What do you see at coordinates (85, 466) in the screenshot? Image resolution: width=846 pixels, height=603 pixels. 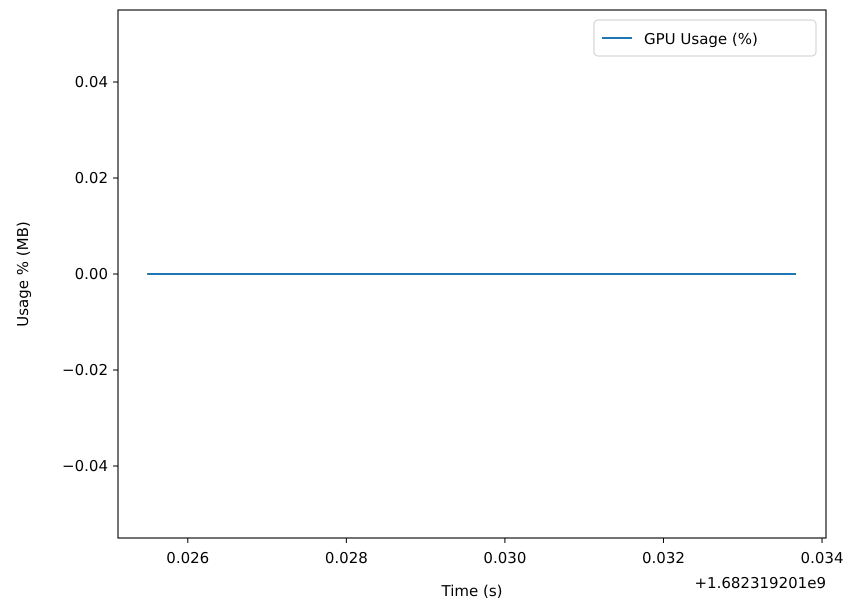 I see `y-tick-label: −0.04` at bounding box center [85, 466].